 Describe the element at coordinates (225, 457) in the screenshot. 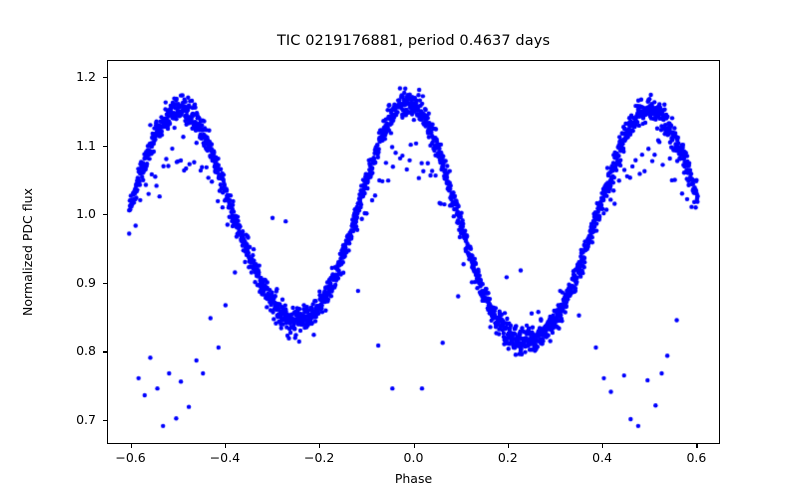

I see `x-tick-label: −0.4` at that location.